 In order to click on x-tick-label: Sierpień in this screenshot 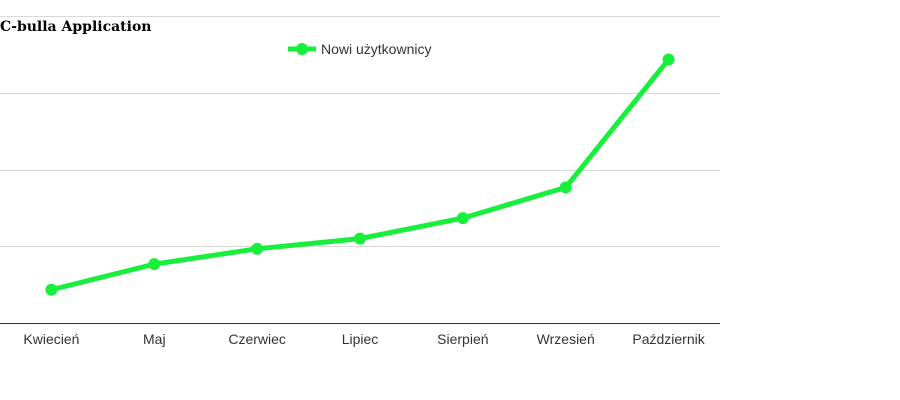, I will do `click(462, 339)`.